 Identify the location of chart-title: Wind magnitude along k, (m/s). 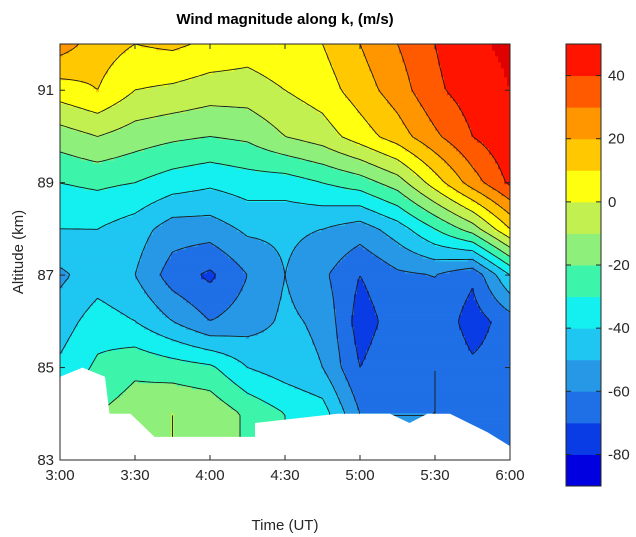
(284, 19).